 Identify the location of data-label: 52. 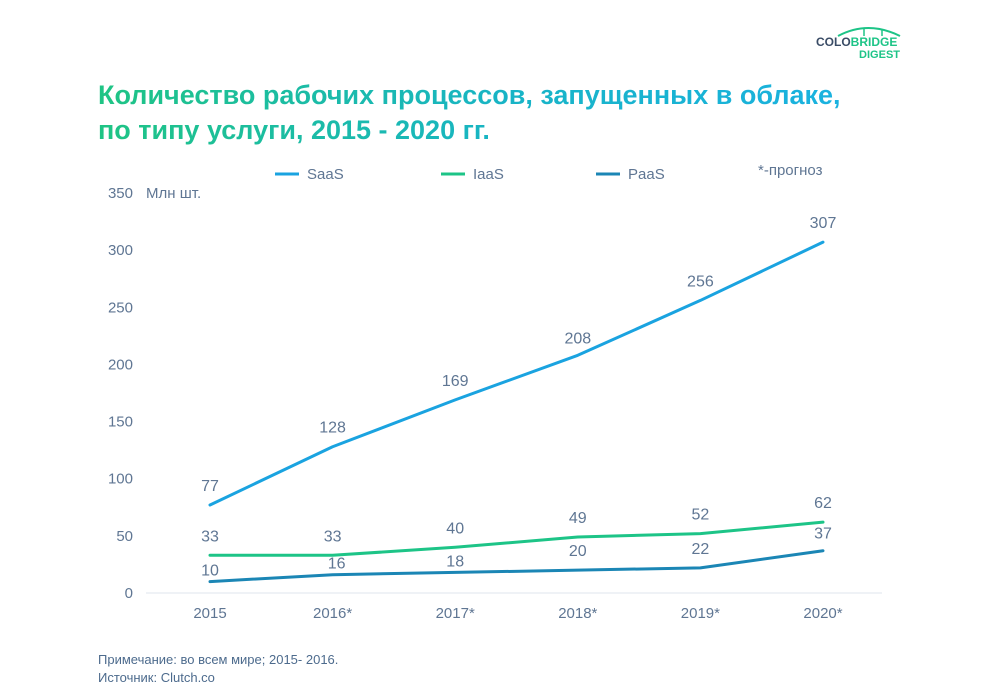
(701, 515).